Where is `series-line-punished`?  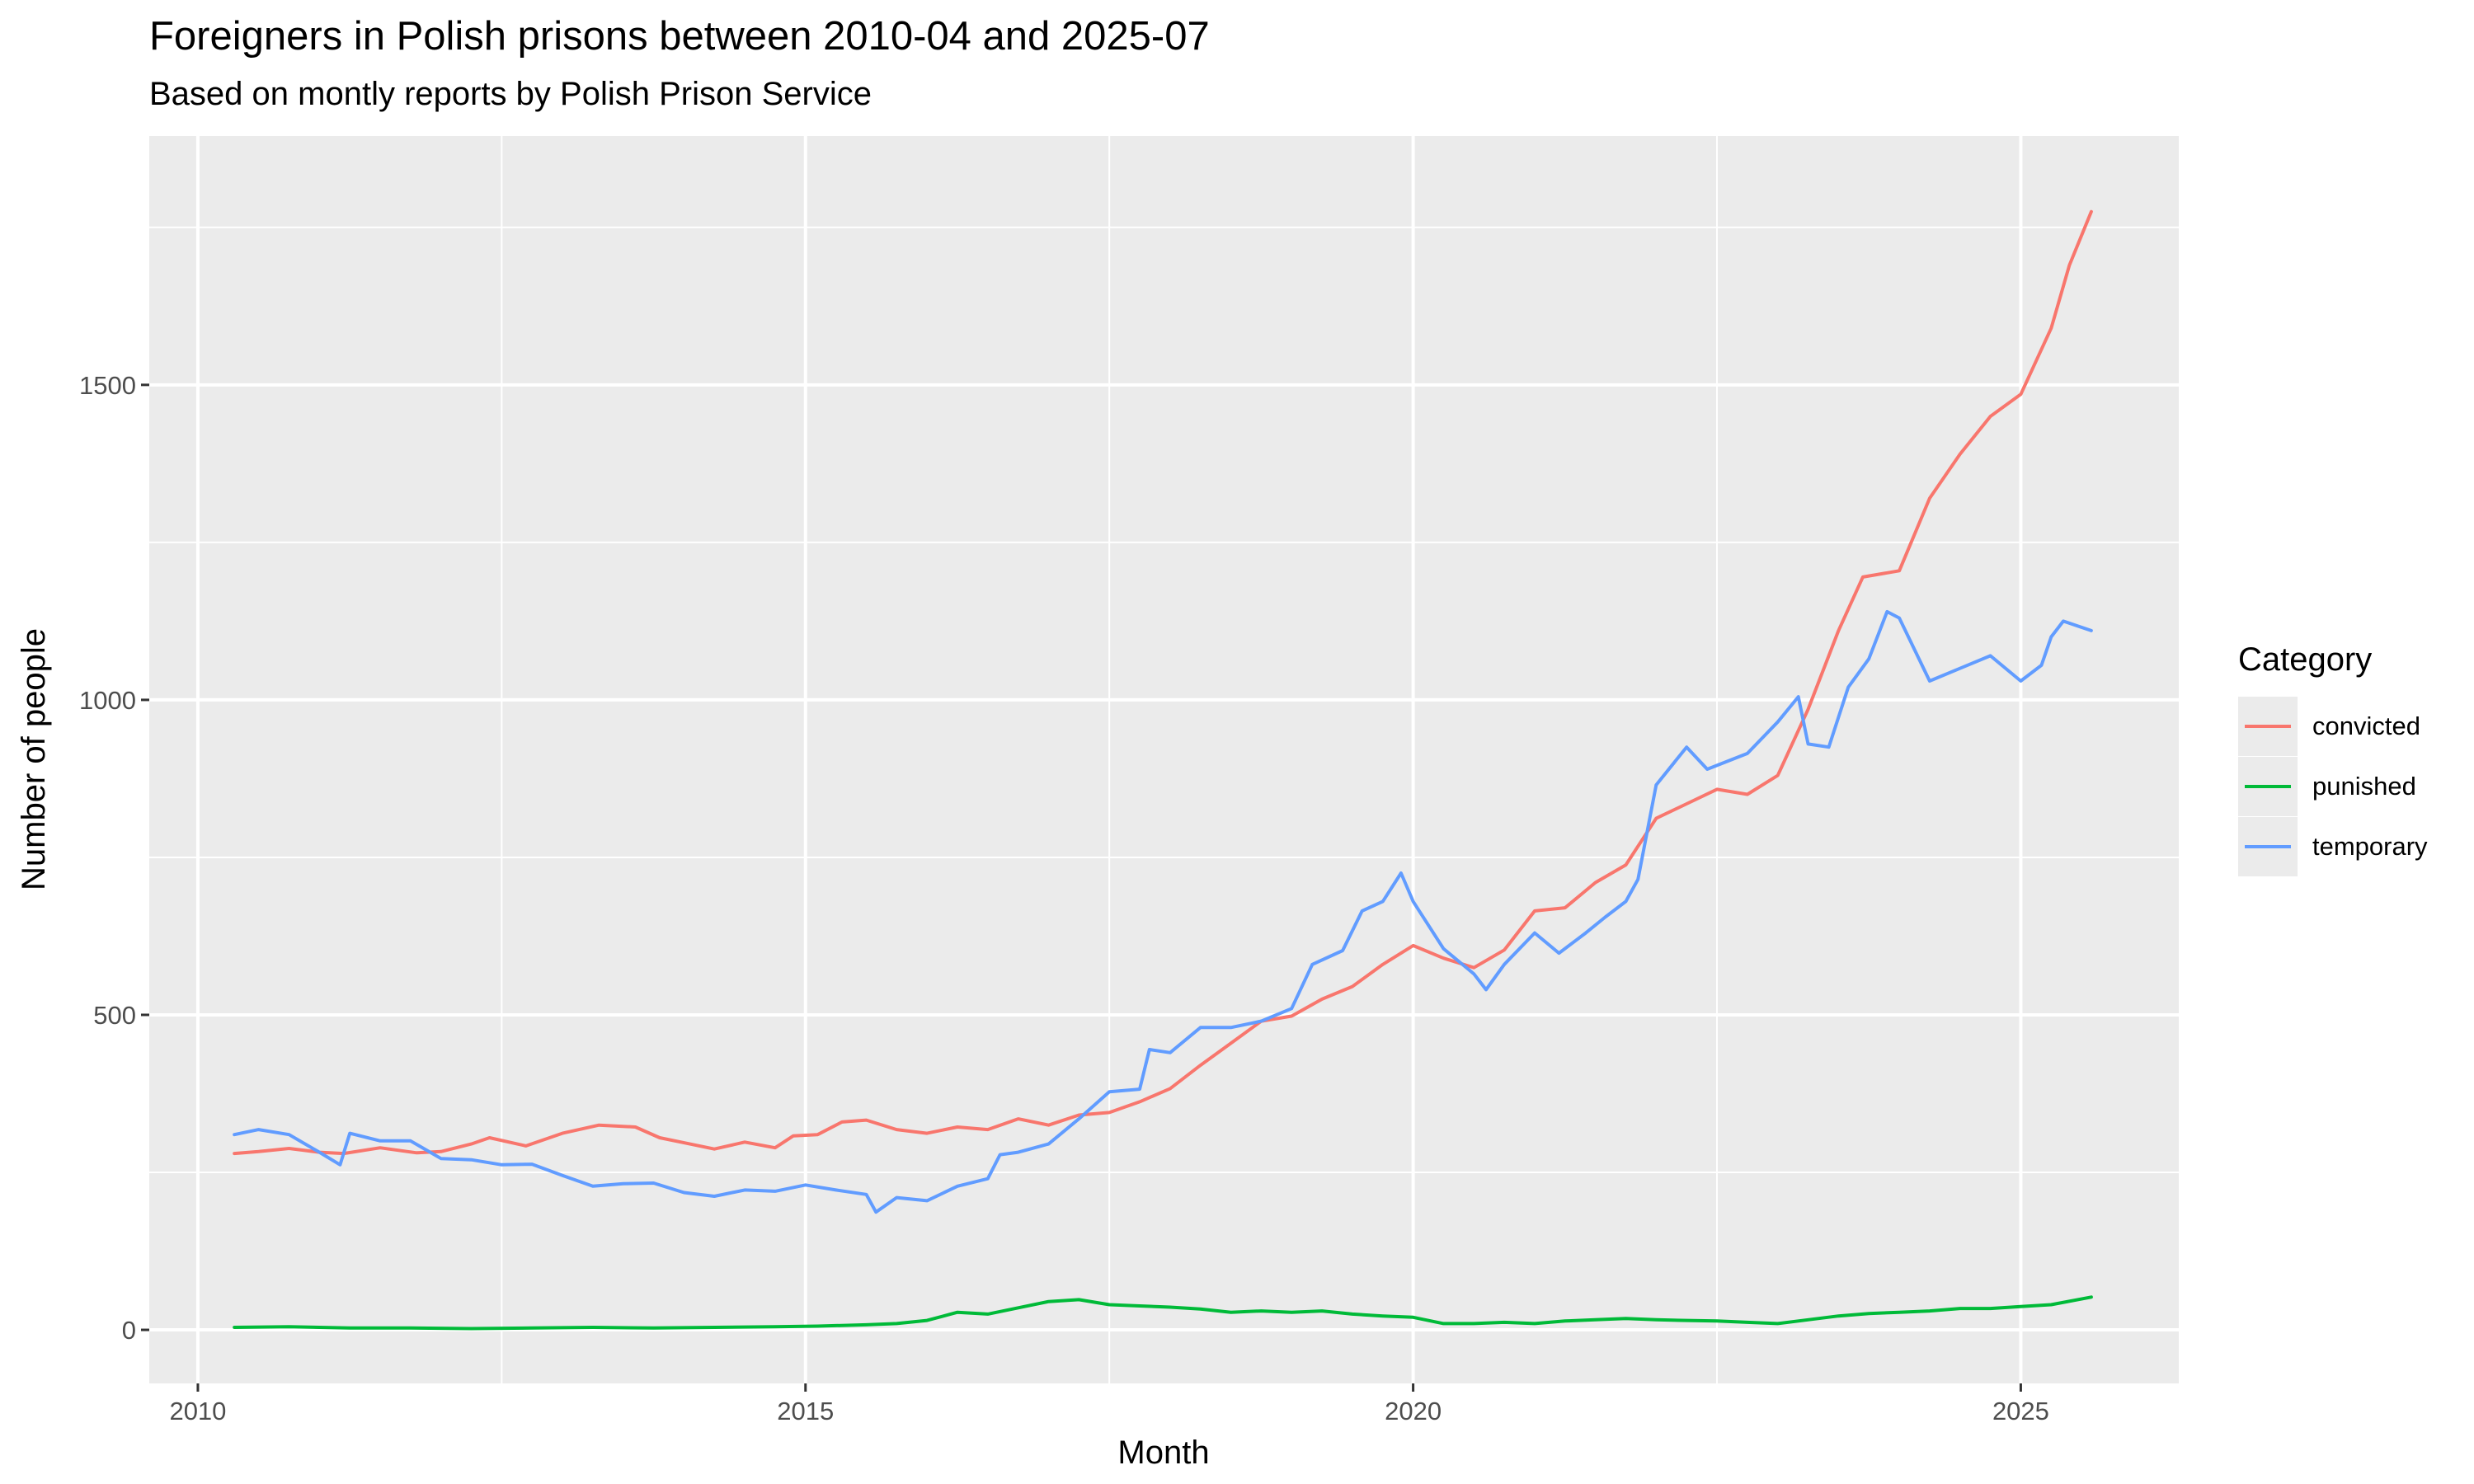 series-line-punished is located at coordinates (1163, 1313).